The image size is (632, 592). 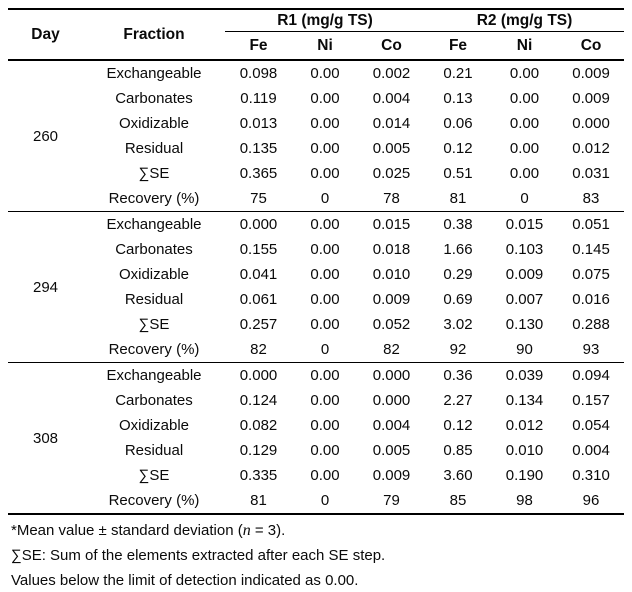 I want to click on value-cell: 0.145, so click(x=591, y=249).